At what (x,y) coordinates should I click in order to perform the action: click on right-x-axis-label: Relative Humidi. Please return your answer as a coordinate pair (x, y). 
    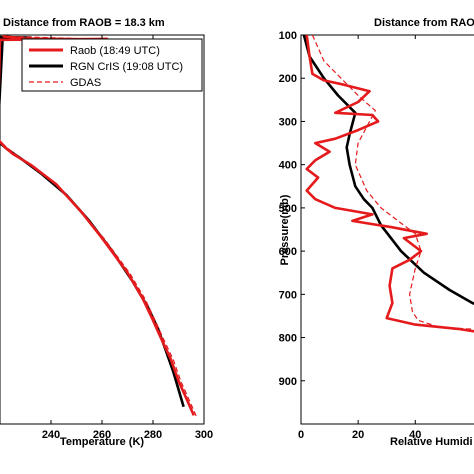
    Looking at the image, I should click on (431, 442).